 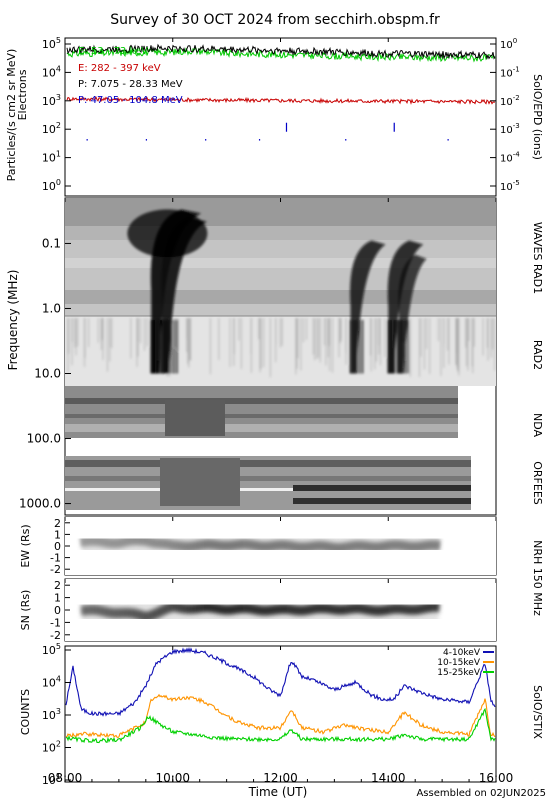 I want to click on stix-ytick-label: 10⁵, so click(x=51, y=649).